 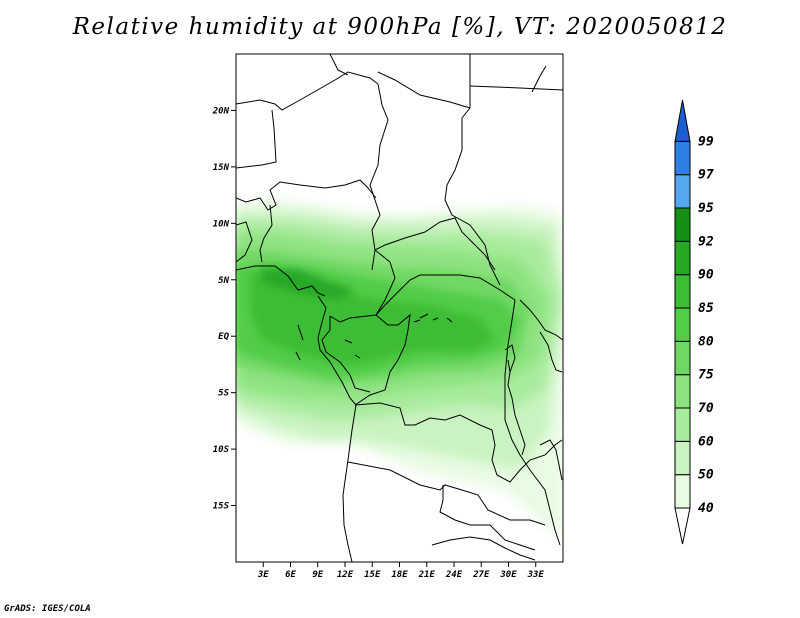 I want to click on colorbar-label: 50, so click(x=706, y=475).